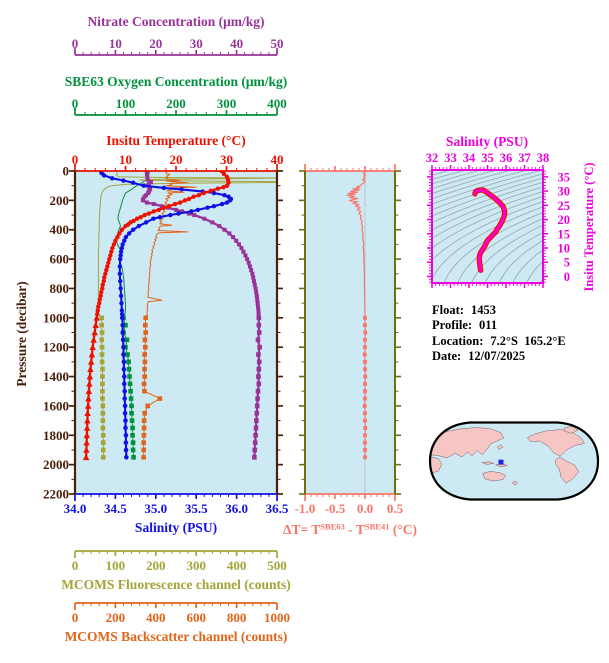  What do you see at coordinates (115, 43) in the screenshot?
I see `tick-label: 10` at bounding box center [115, 43].